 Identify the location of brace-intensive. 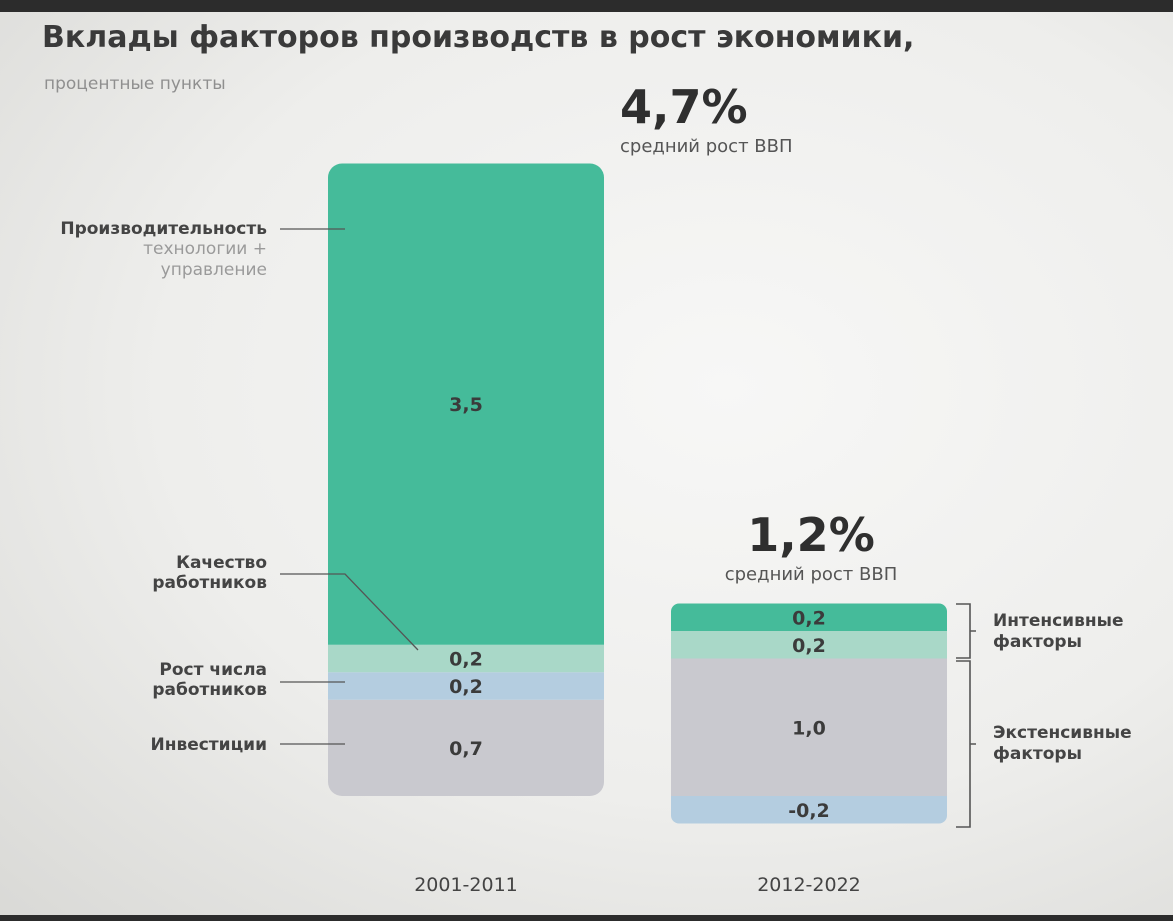
(966, 631).